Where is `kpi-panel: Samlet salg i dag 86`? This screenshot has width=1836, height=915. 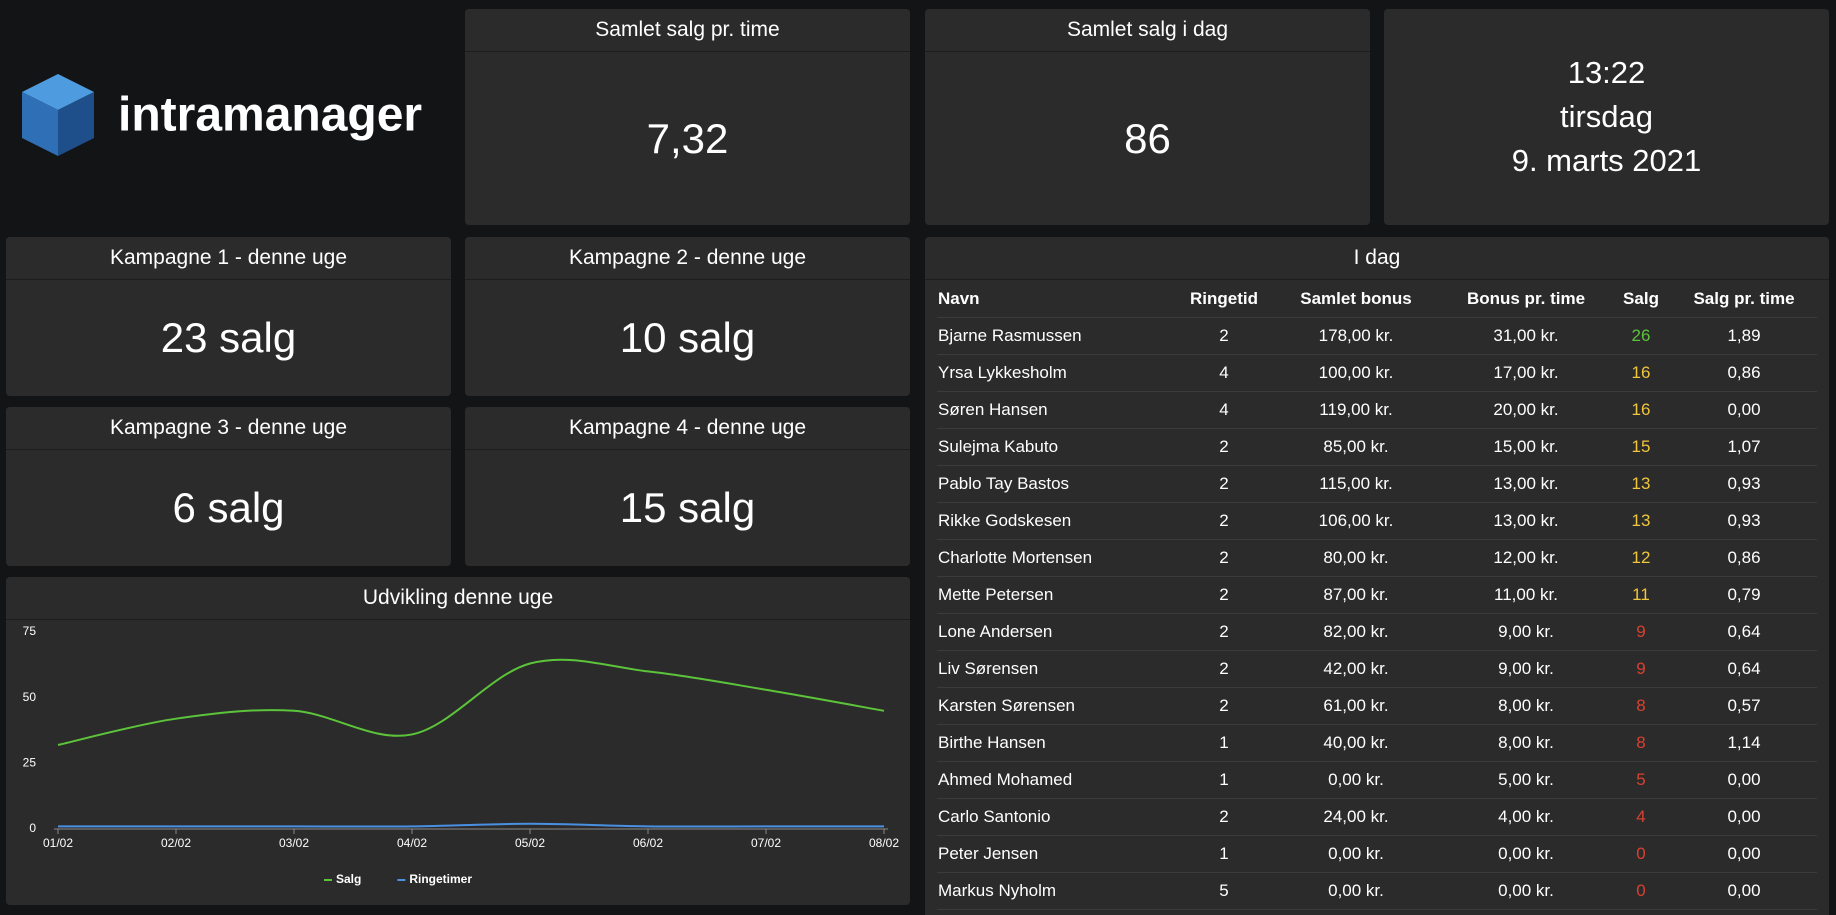 kpi-panel: Samlet salg i dag 86 is located at coordinates (1147, 117).